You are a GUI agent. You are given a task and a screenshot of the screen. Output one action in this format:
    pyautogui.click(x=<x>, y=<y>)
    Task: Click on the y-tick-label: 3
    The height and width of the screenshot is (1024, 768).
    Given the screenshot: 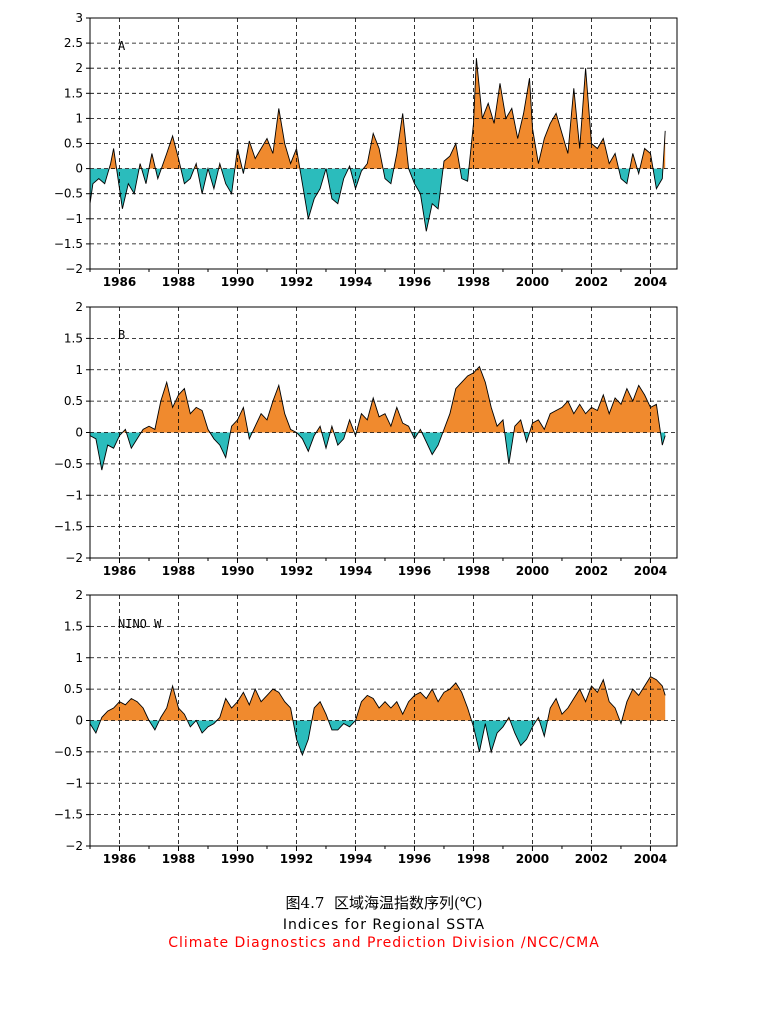 What is the action you would take?
    pyautogui.click(x=79, y=18)
    